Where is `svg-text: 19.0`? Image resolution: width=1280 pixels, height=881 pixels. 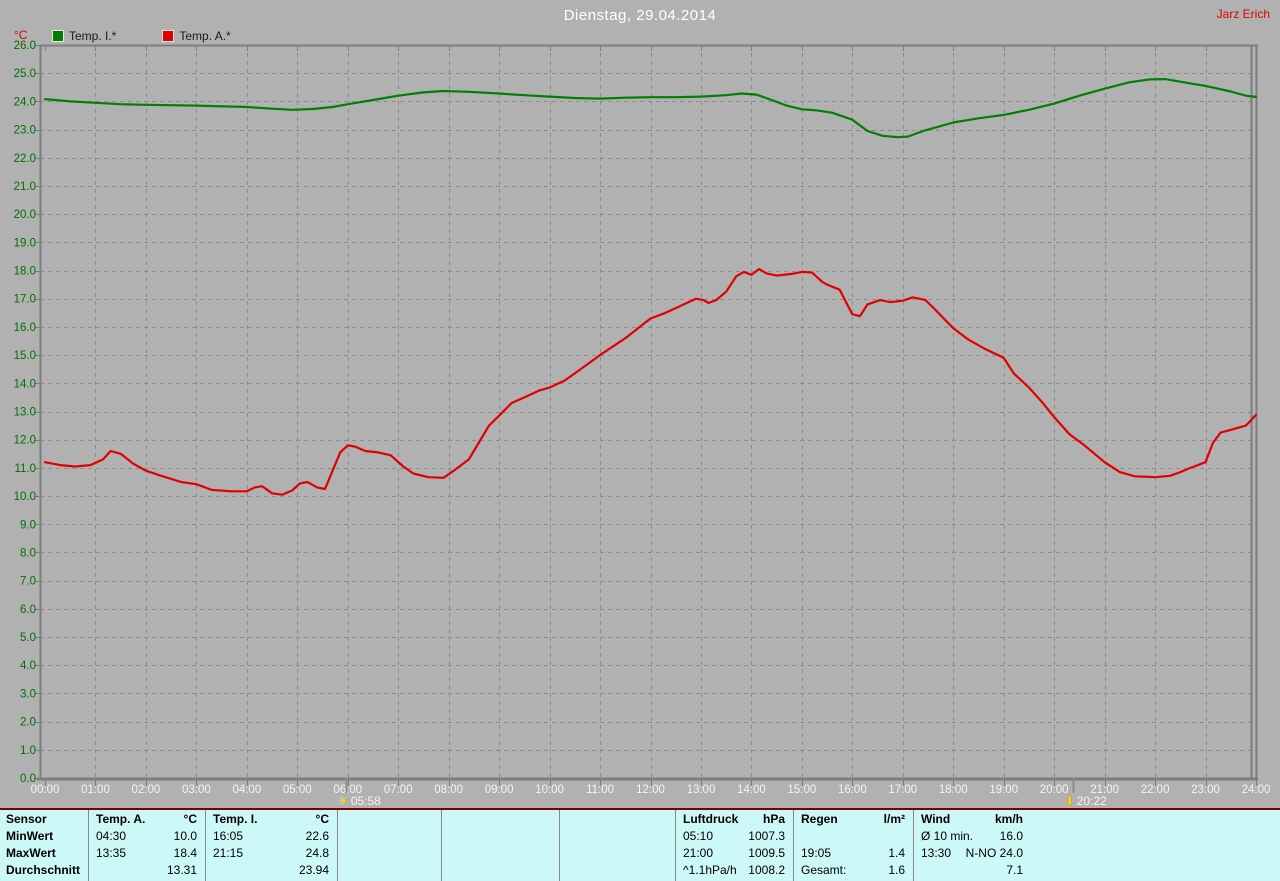 svg-text: 19.0 is located at coordinates (25, 243).